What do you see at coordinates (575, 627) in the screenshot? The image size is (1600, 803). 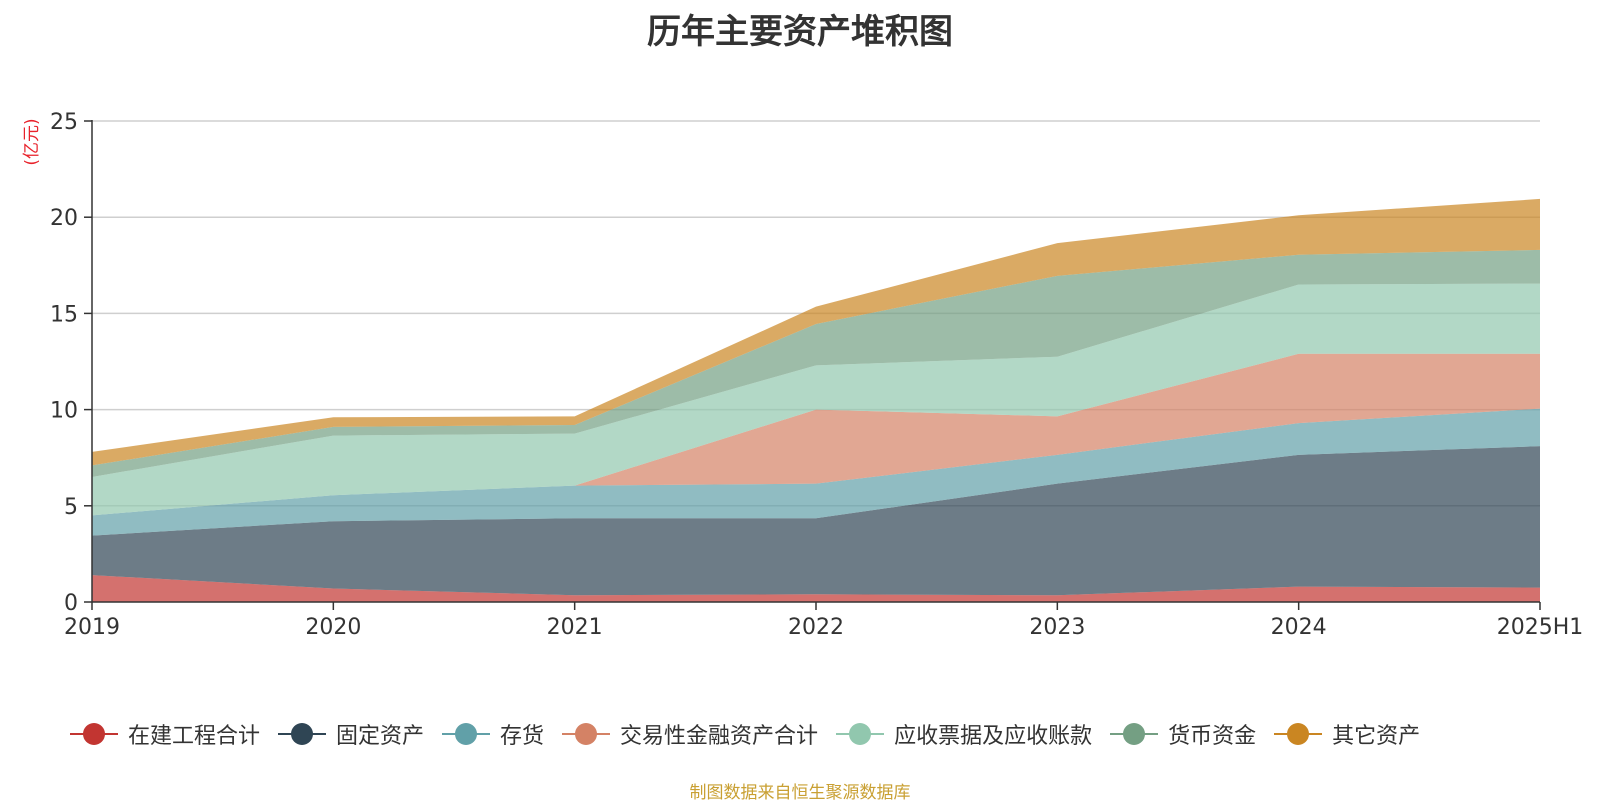 I see `x-tick-label: 2021` at bounding box center [575, 627].